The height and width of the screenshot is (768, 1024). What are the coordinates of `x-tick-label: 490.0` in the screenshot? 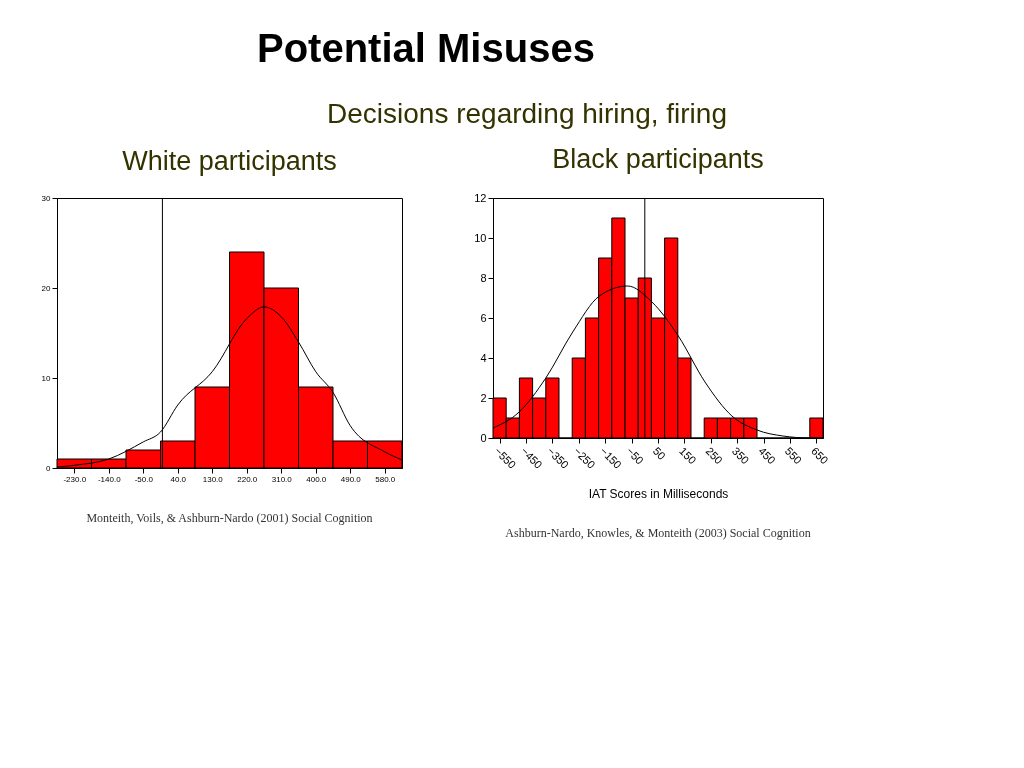 It's located at (351, 479).